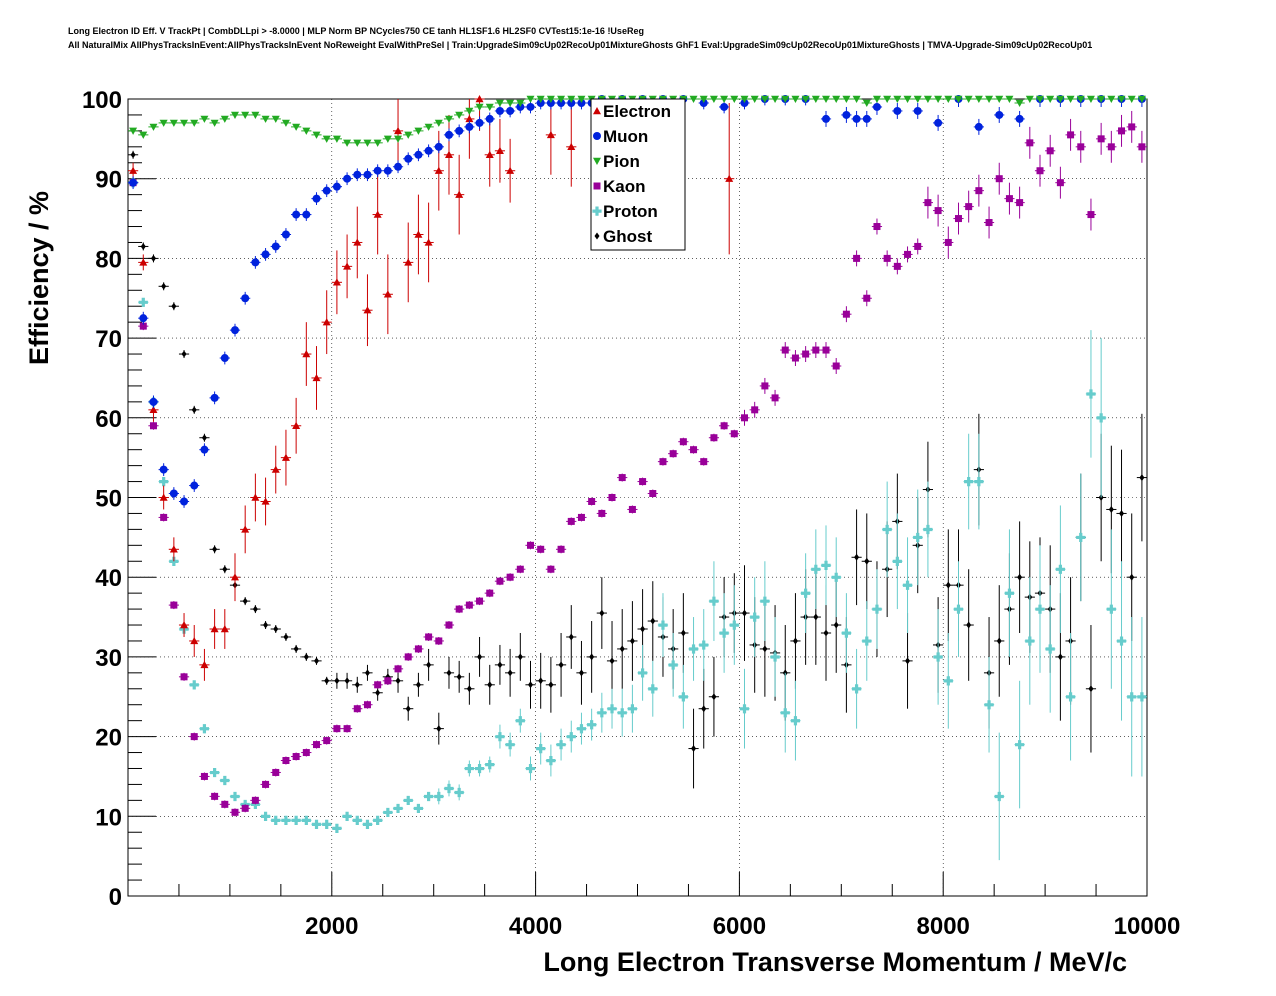 This screenshot has width=1276, height=996. I want to click on legend-label: Ghost, so click(627, 236).